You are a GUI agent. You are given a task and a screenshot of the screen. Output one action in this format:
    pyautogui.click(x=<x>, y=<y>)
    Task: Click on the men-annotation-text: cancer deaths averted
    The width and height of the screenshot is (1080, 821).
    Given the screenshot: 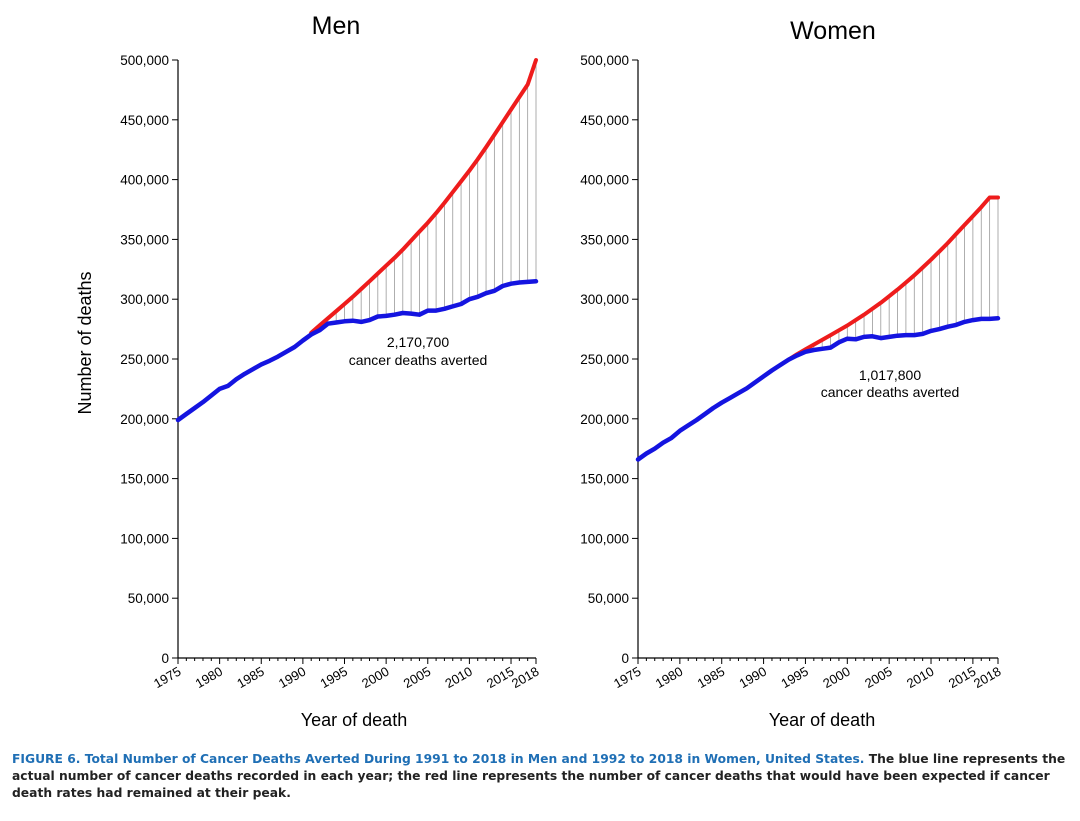 What is the action you would take?
    pyautogui.click(x=418, y=360)
    